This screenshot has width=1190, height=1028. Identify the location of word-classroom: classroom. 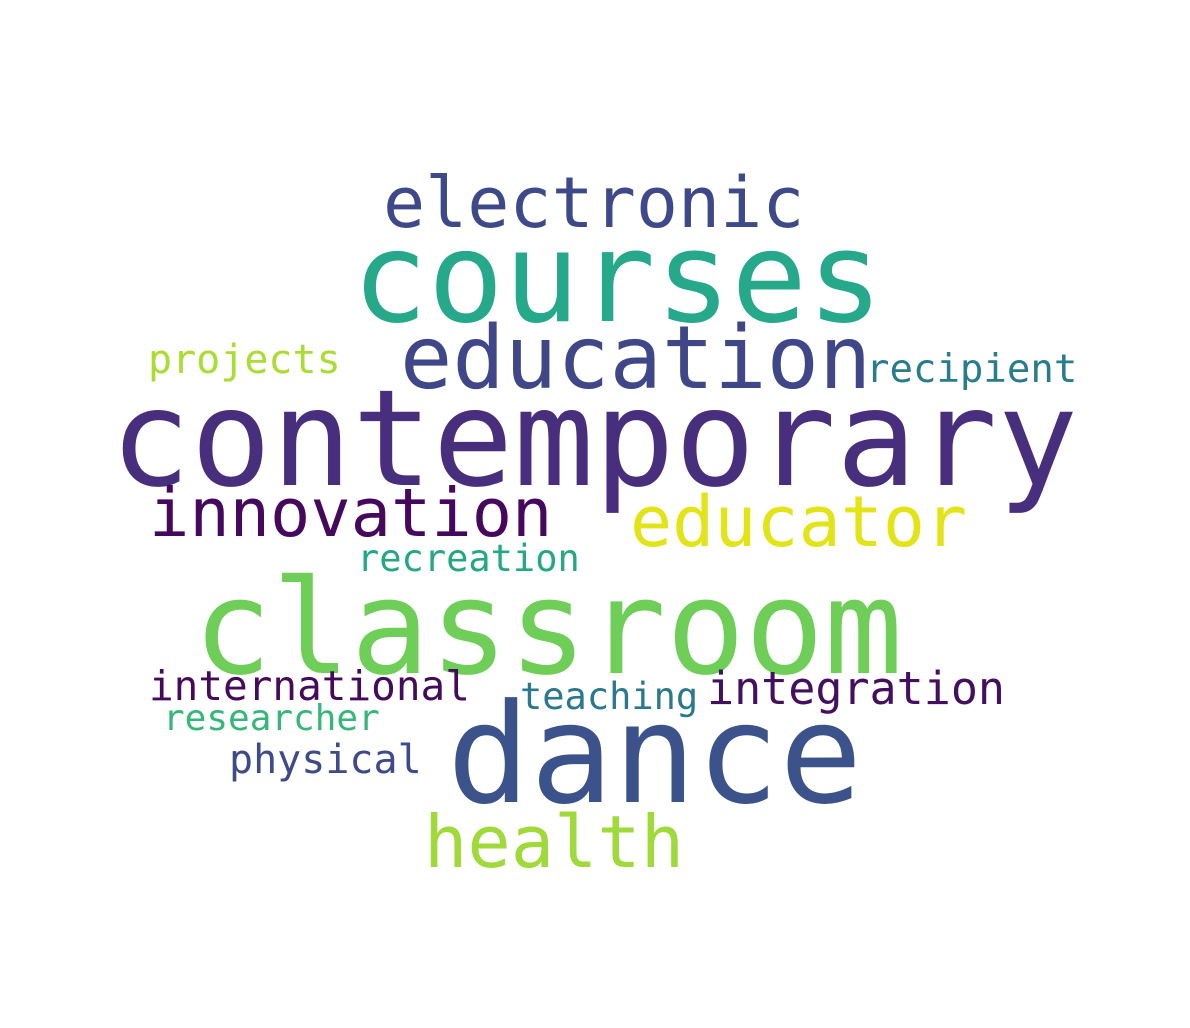
(548, 627).